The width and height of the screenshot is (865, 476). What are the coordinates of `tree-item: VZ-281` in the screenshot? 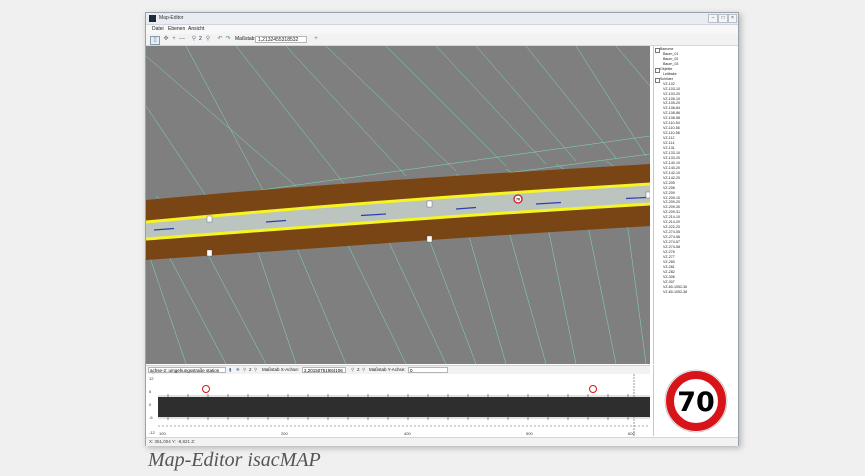 It's located at (669, 266).